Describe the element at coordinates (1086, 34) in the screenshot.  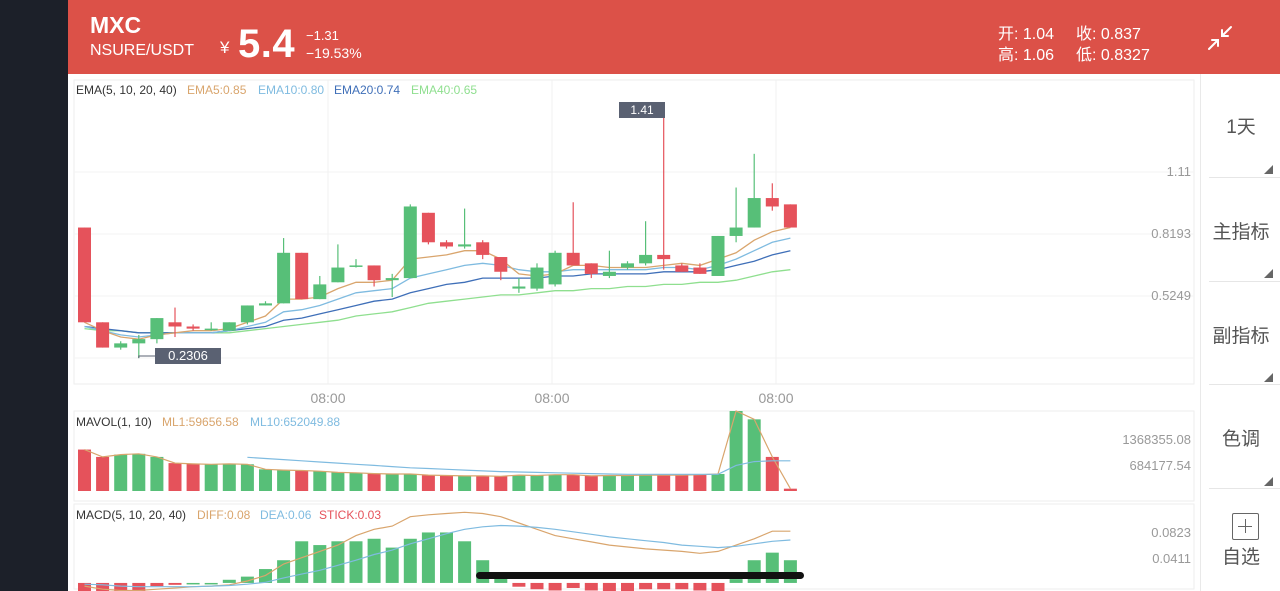
I see `close-label: 收:` at that location.